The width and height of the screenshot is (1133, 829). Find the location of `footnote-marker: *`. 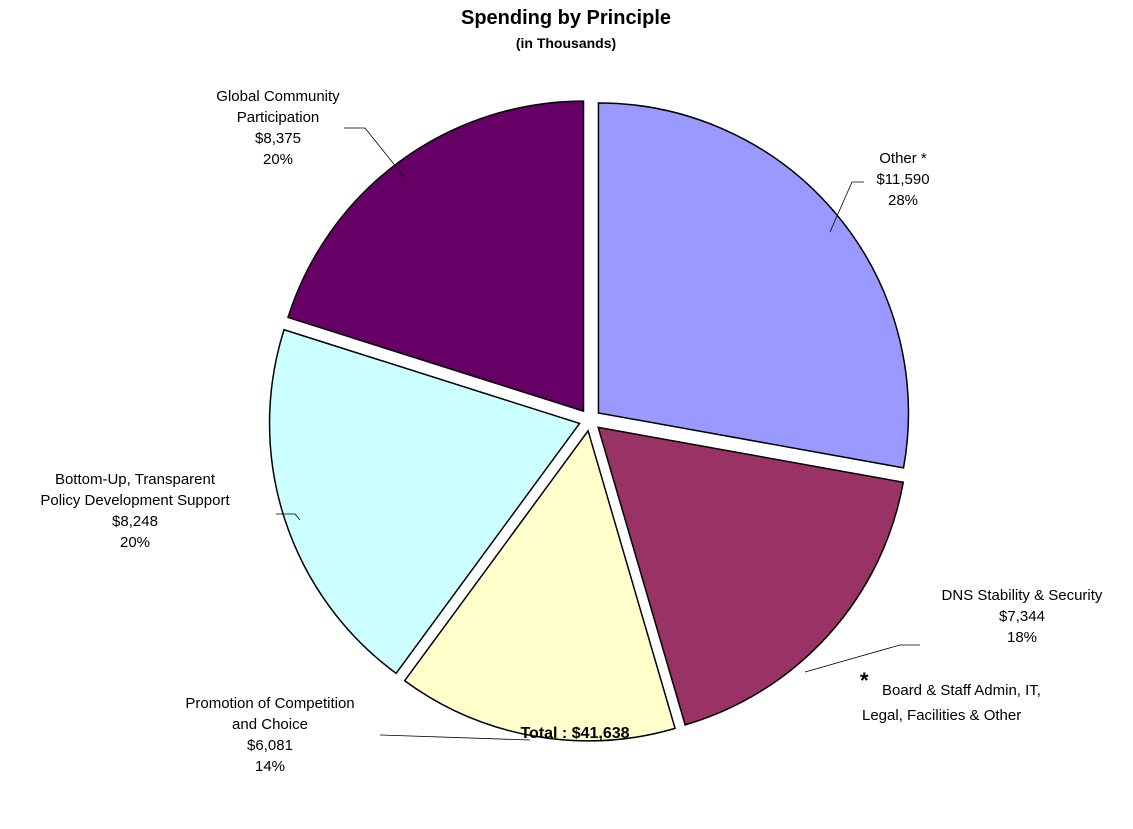

footnote-marker: * is located at coordinates (864, 680).